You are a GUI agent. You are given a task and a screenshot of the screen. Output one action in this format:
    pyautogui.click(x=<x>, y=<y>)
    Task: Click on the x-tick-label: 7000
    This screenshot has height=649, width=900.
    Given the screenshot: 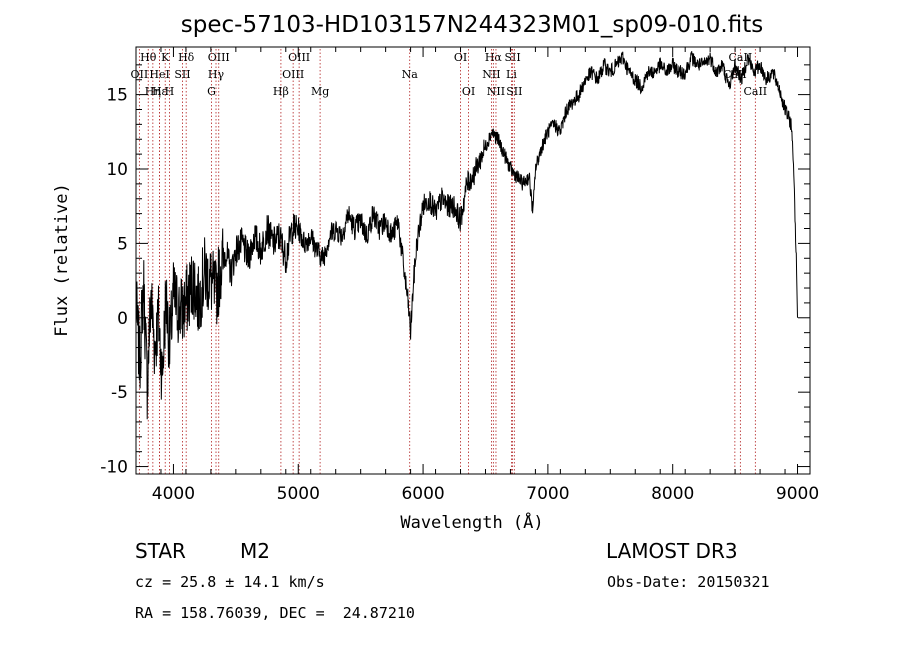 What is the action you would take?
    pyautogui.click(x=547, y=494)
    